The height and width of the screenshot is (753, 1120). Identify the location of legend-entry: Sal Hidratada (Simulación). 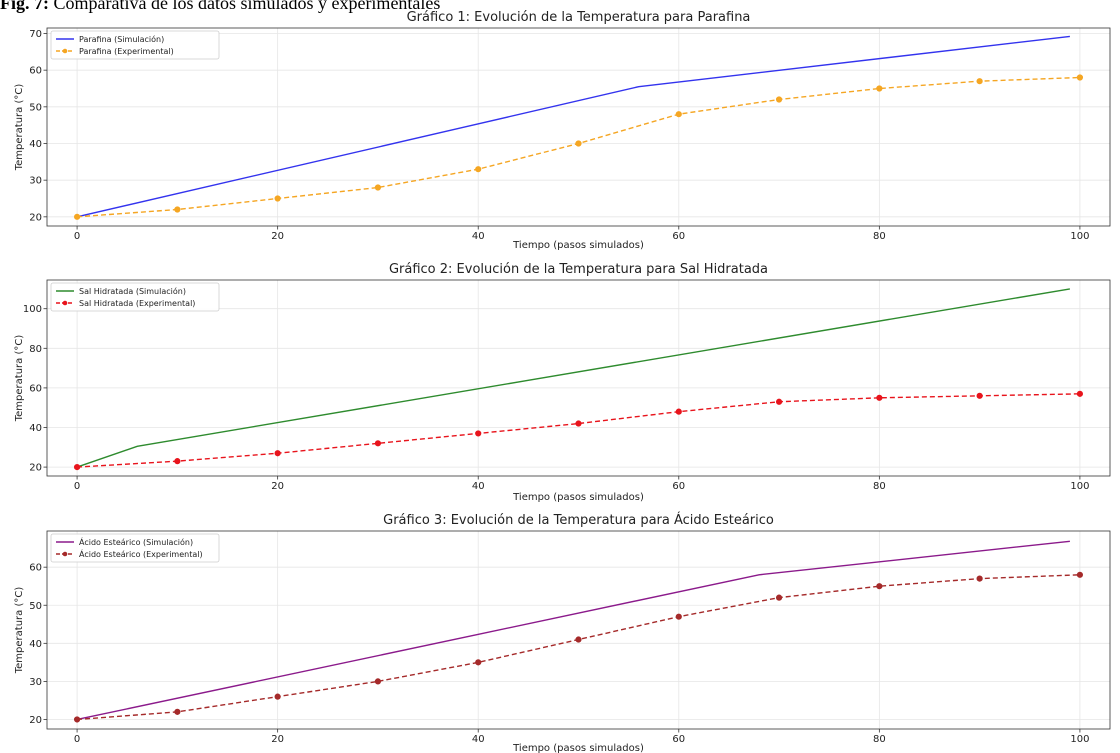
(132, 291).